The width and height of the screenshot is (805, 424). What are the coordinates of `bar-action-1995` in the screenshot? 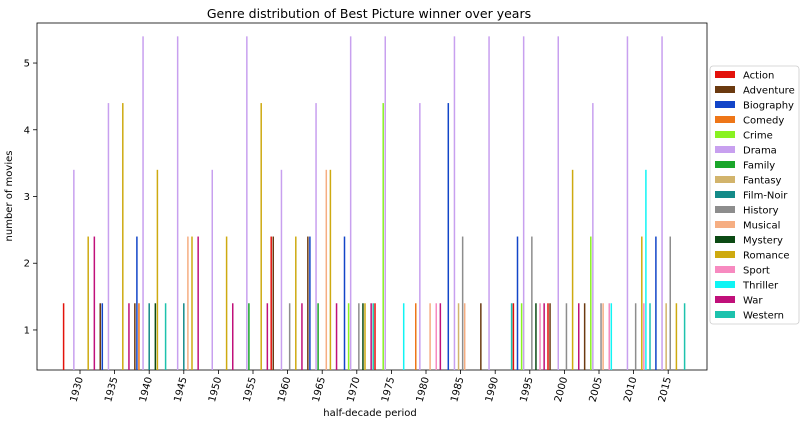 It's located at (513, 336).